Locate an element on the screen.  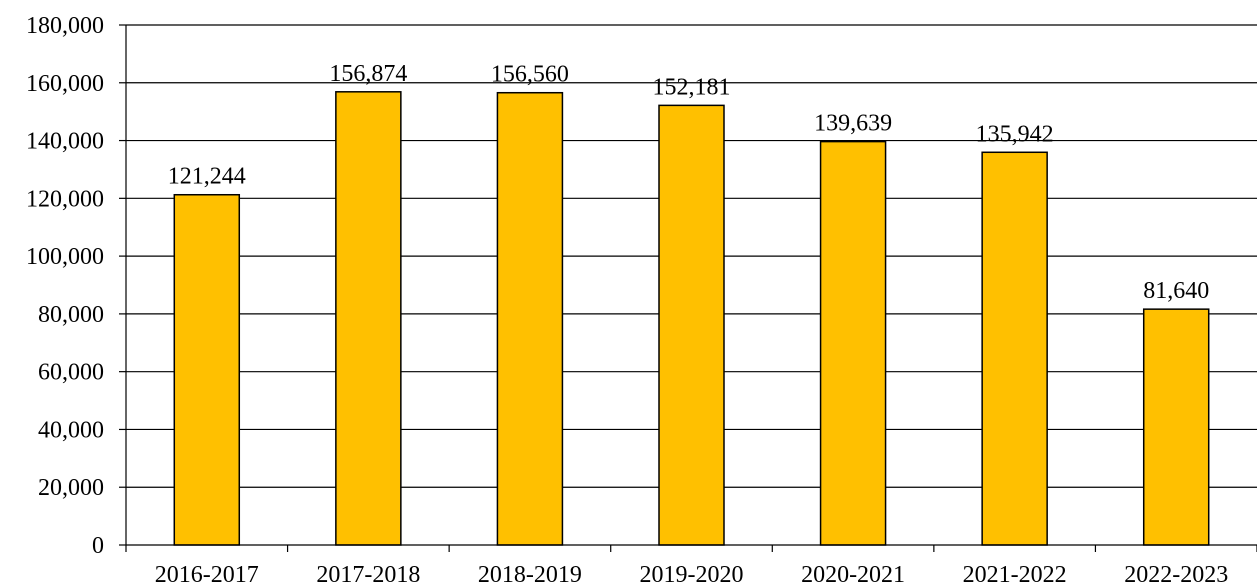
bar-2019-2020 is located at coordinates (691, 325).